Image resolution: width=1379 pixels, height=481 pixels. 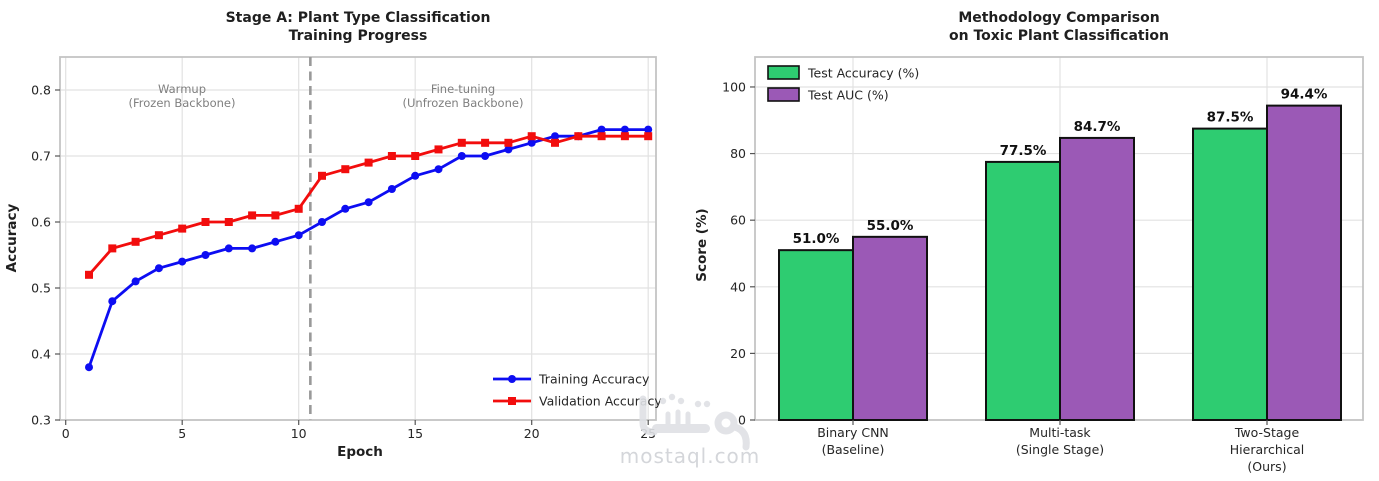 I want to click on category-label: Two-Stage, so click(x=1267, y=432).